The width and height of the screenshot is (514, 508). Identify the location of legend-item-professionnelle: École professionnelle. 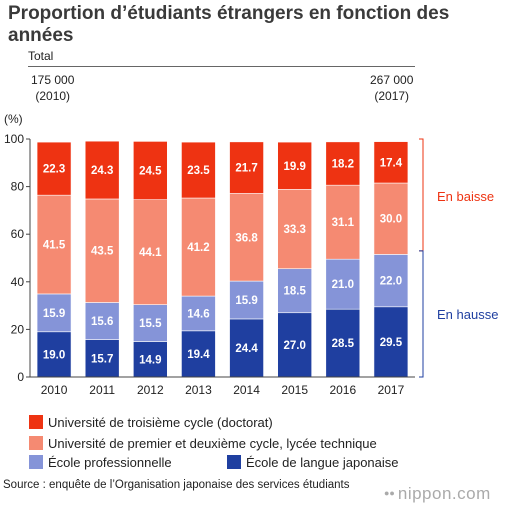
(100, 462).